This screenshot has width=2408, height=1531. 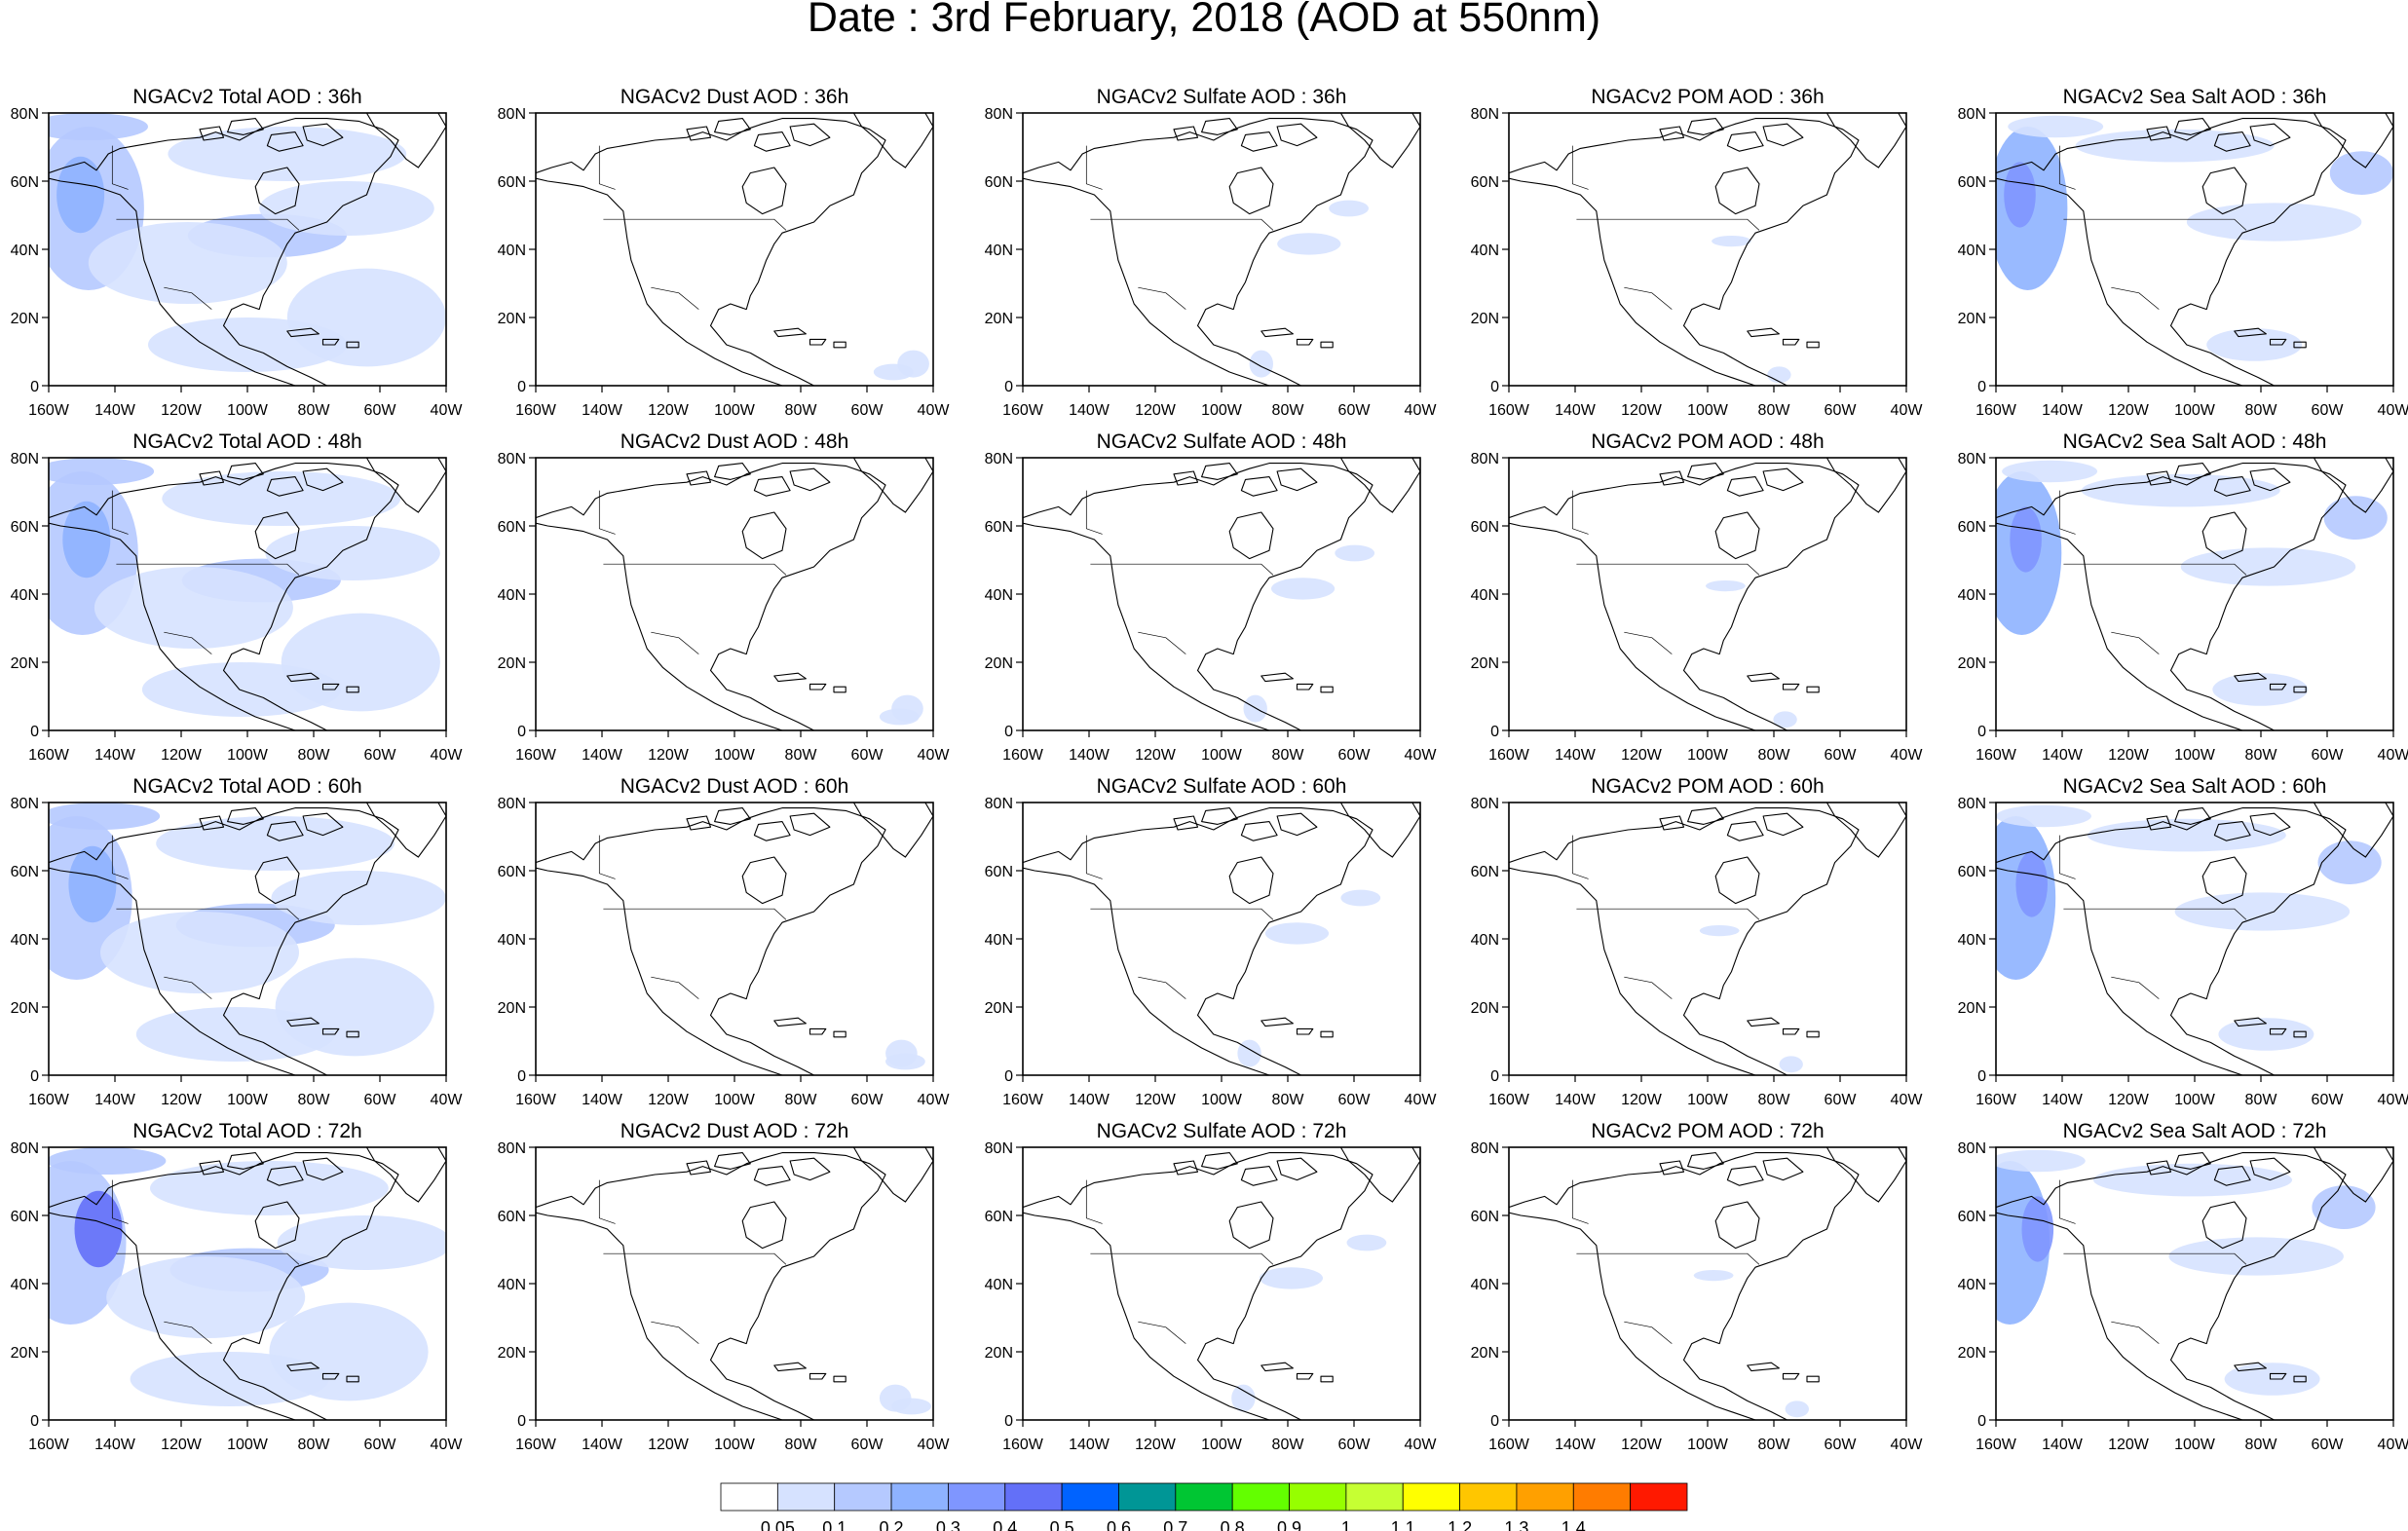 What do you see at coordinates (1865, 486) in the screenshot?
I see `greenland-outline` at bounding box center [1865, 486].